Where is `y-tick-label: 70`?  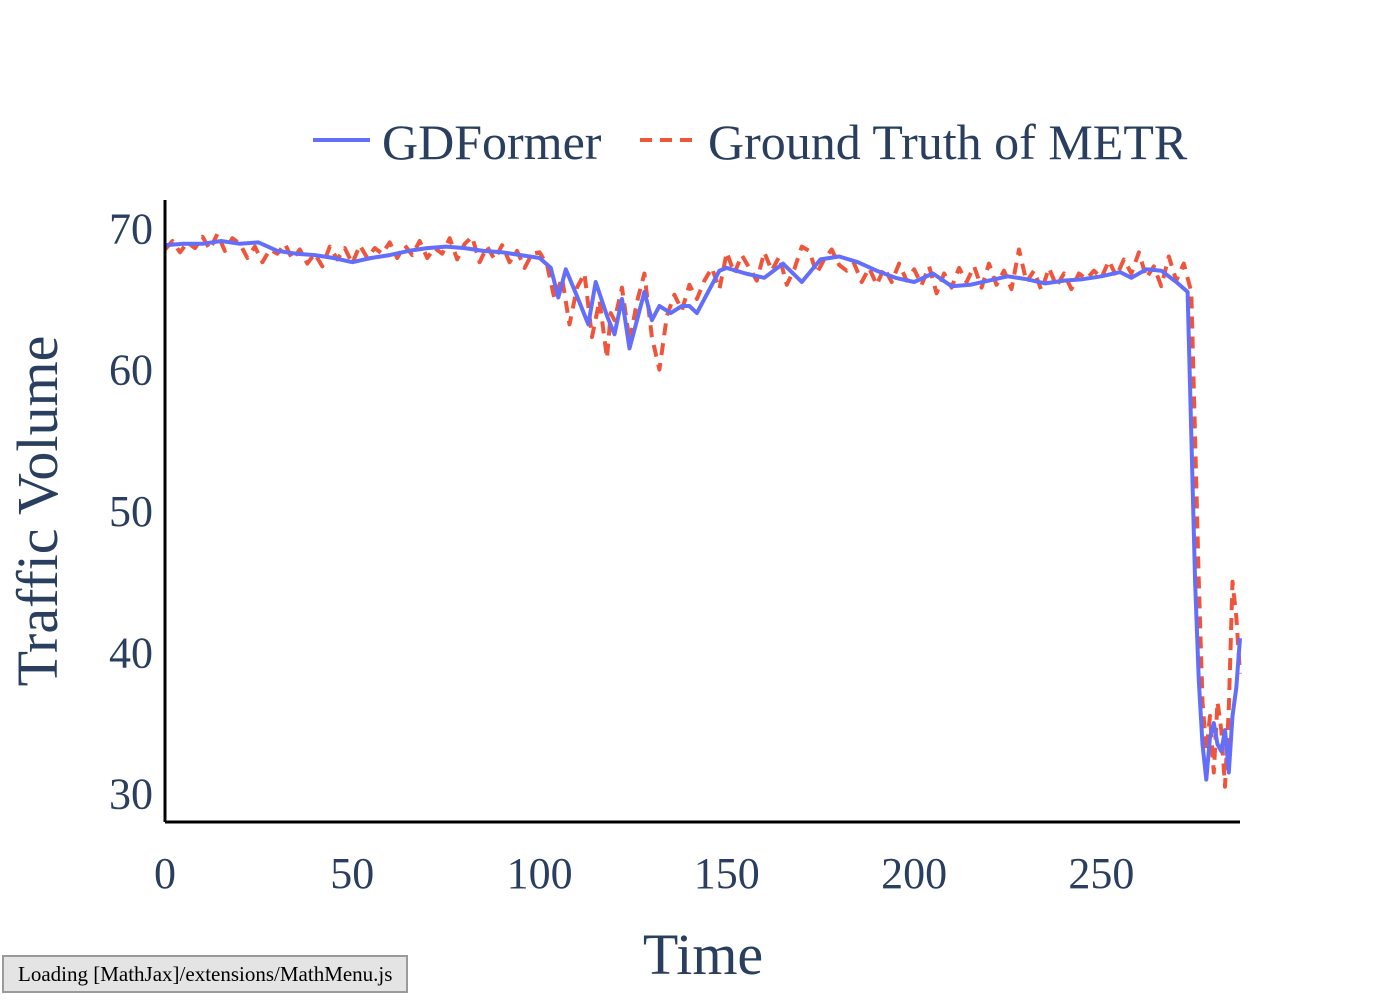 y-tick-label: 70 is located at coordinates (131, 228).